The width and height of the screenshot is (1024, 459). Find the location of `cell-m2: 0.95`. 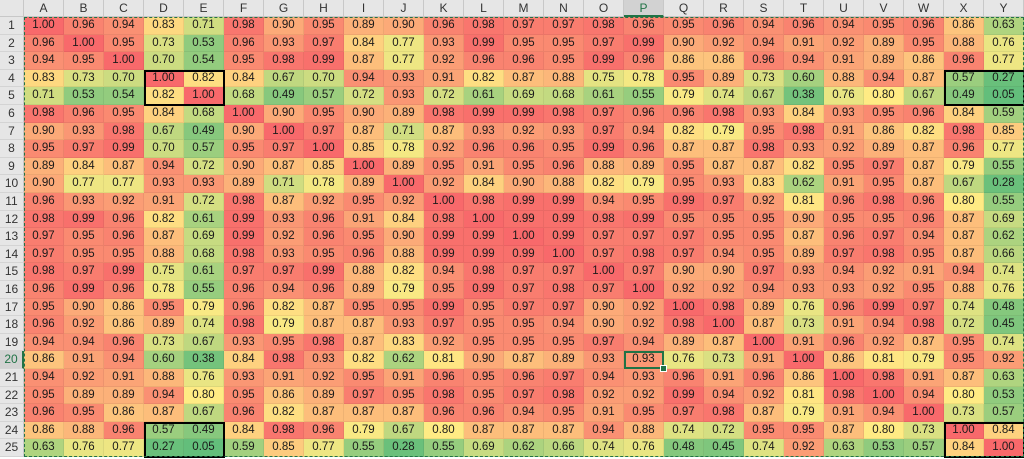

cell-m2: 0.95 is located at coordinates (524, 43).